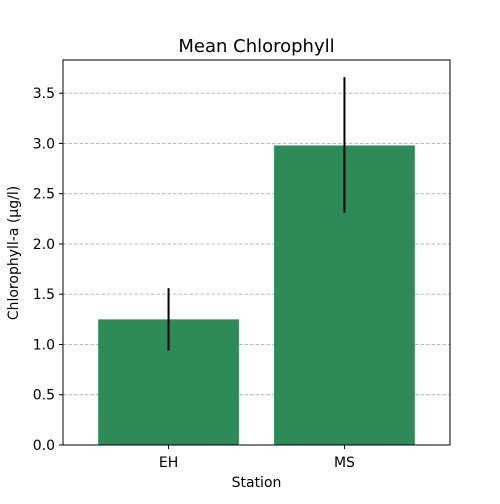 Image resolution: width=500 pixels, height=504 pixels. Describe the element at coordinates (44, 195) in the screenshot. I see `y-tick-label: 2.5` at that location.